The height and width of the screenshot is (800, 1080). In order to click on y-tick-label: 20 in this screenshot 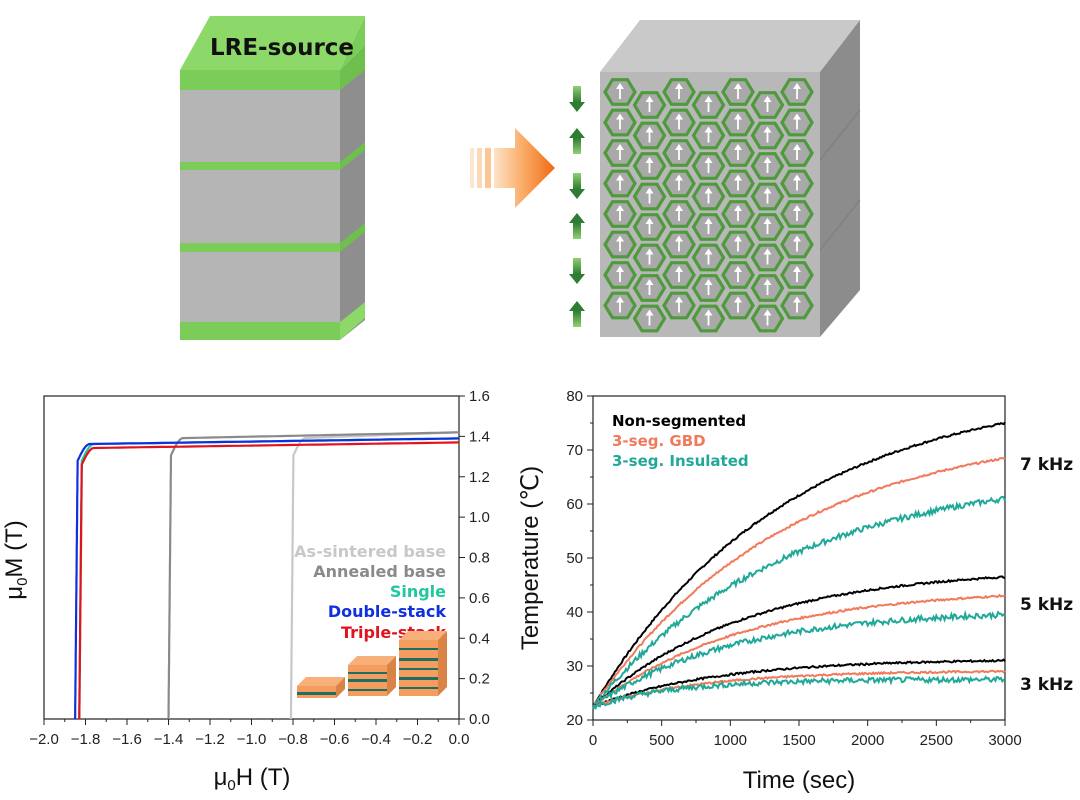, I will do `click(574, 720)`.